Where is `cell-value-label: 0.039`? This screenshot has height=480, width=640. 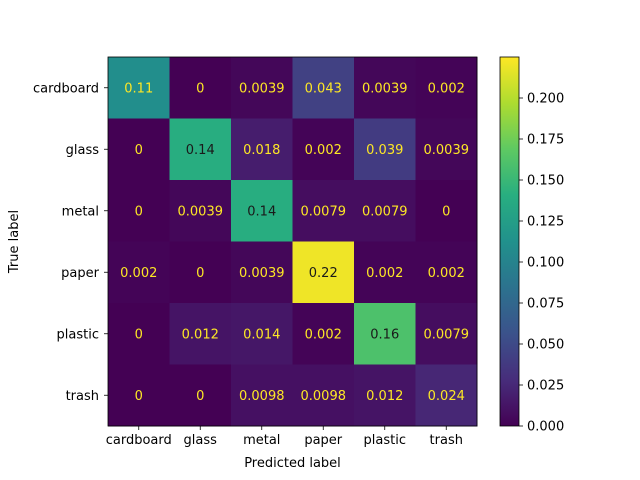 cell-value-label: 0.039 is located at coordinates (384, 150).